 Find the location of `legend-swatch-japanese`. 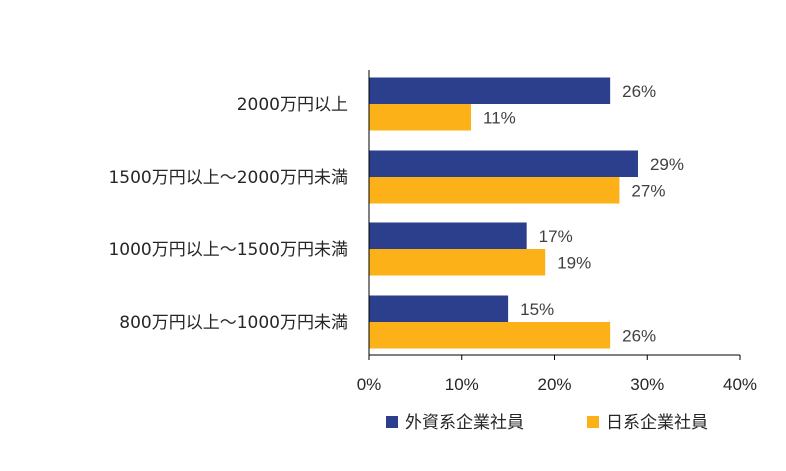

legend-swatch-japanese is located at coordinates (593, 422).